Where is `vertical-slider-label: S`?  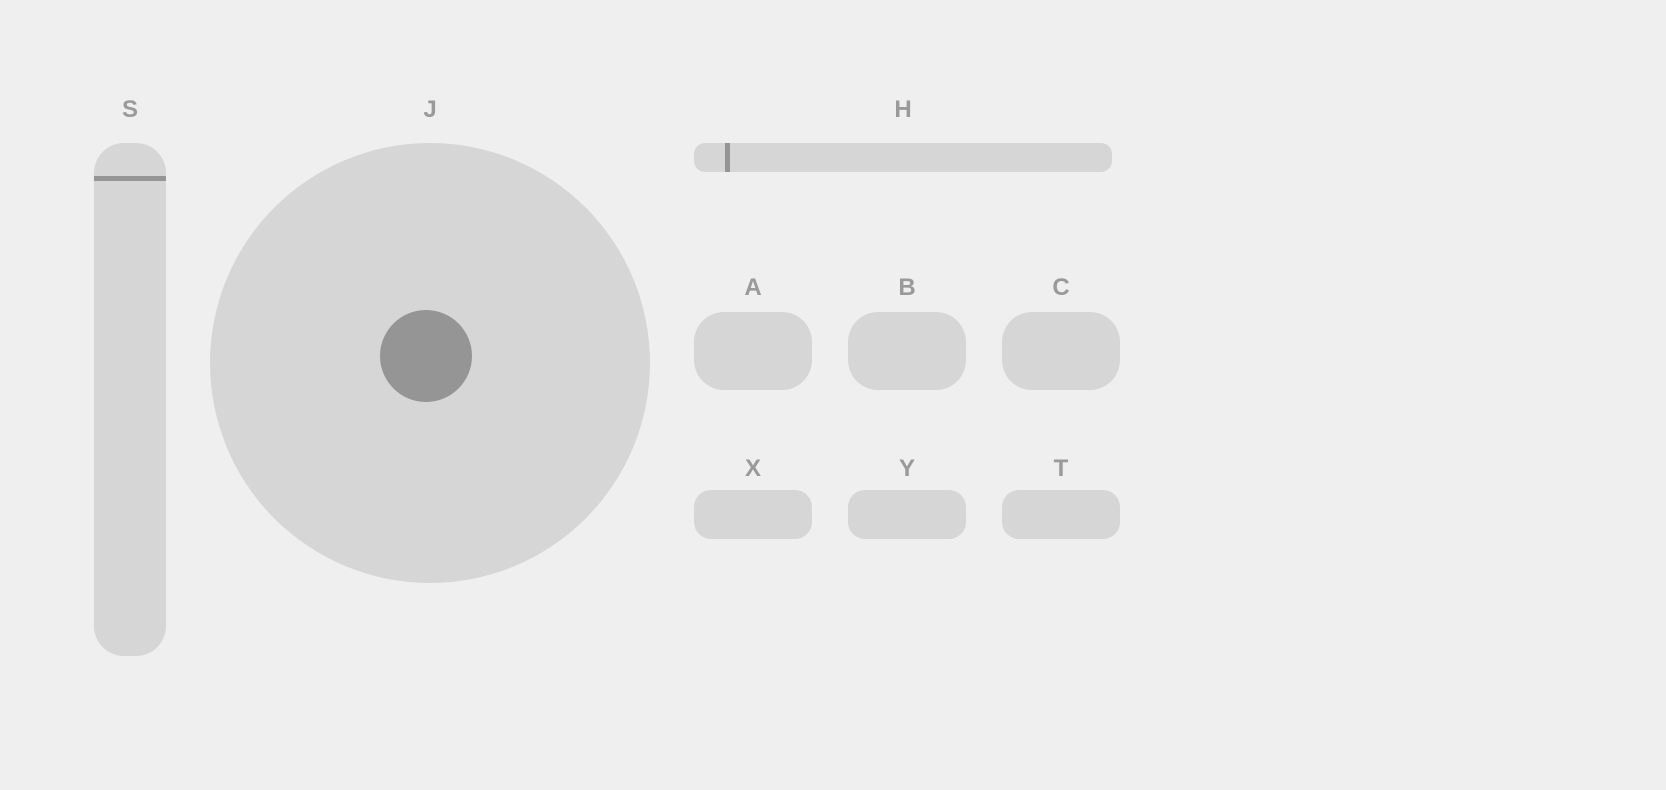 vertical-slider-label: S is located at coordinates (129, 109).